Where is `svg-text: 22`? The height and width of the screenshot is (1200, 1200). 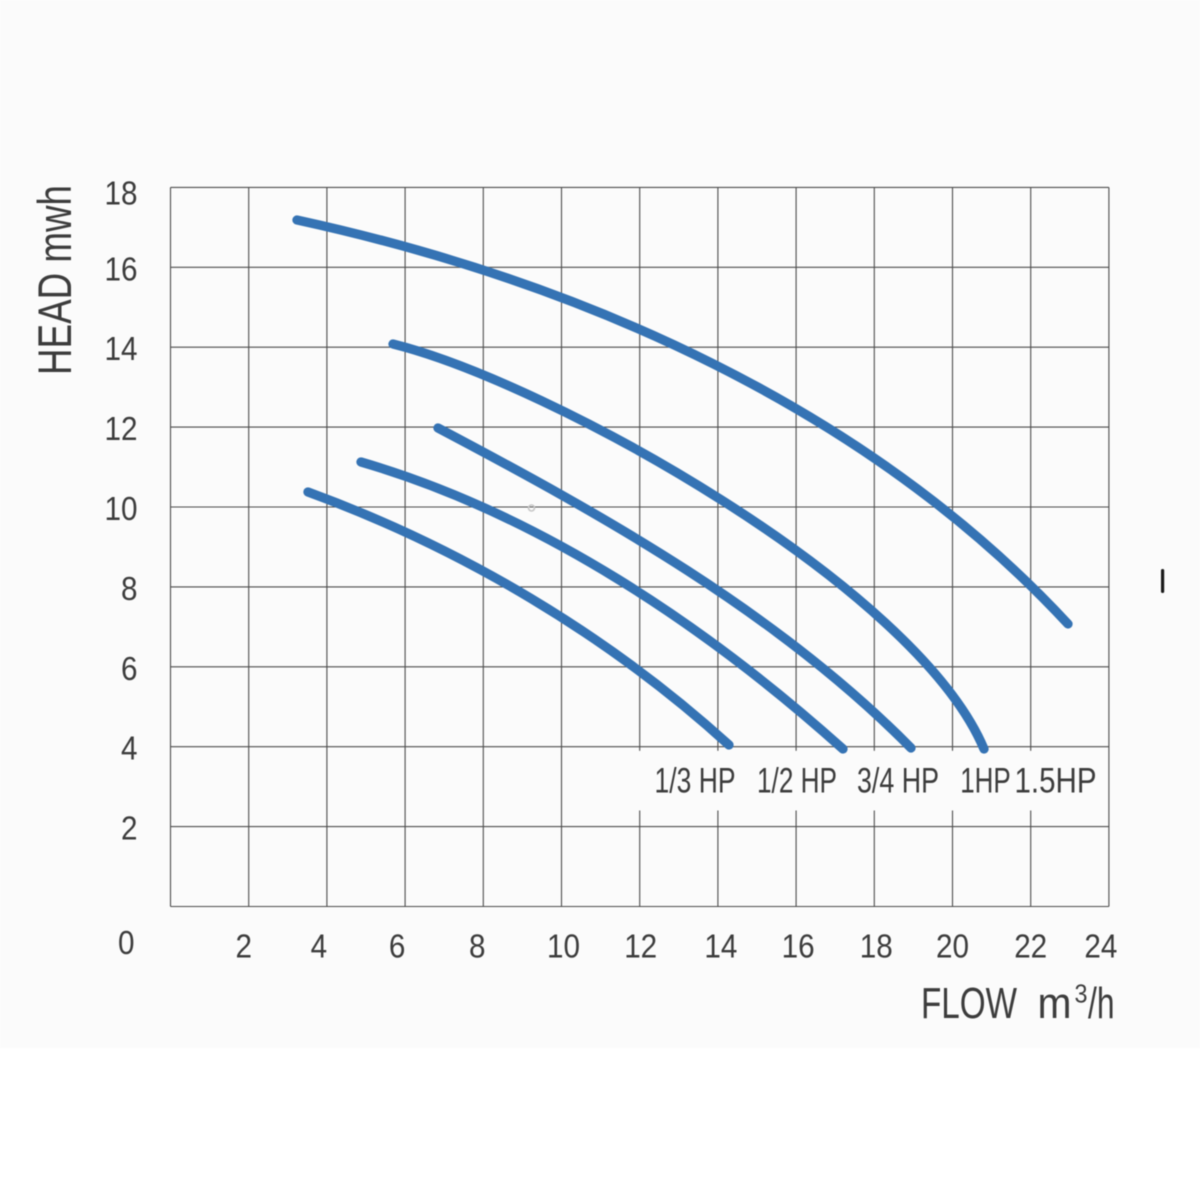 svg-text: 22 is located at coordinates (1030, 947).